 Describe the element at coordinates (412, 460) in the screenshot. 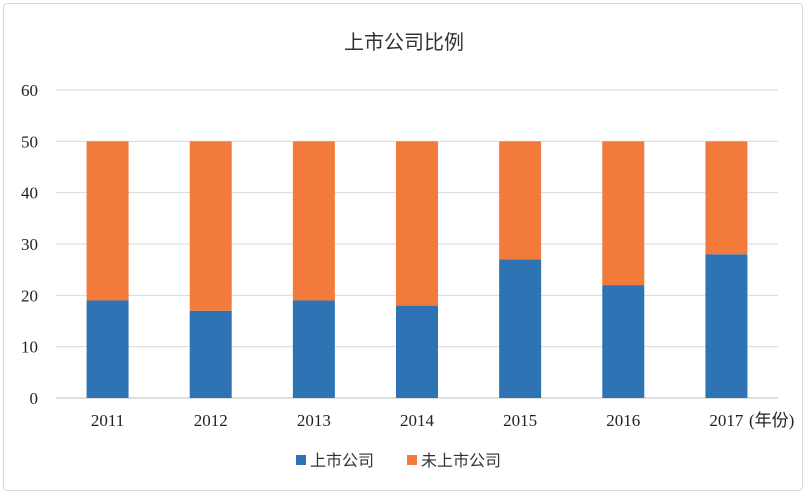

I see `legend-swatch-unlisted` at that location.